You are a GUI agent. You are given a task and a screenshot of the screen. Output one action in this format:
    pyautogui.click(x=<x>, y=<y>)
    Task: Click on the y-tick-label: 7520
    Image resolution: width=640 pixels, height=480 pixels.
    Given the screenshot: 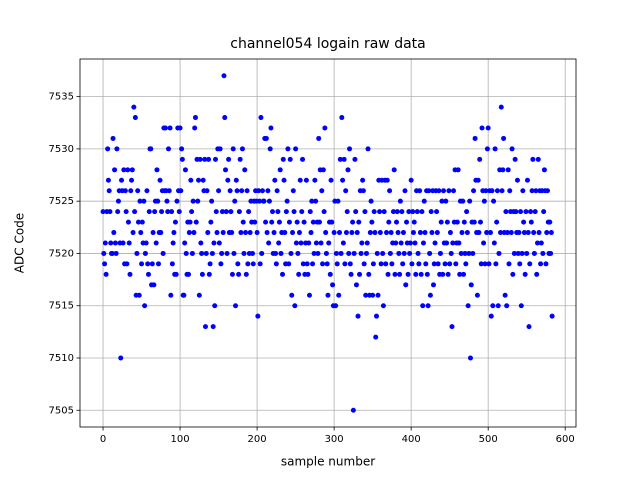 What is the action you would take?
    pyautogui.click(x=61, y=253)
    